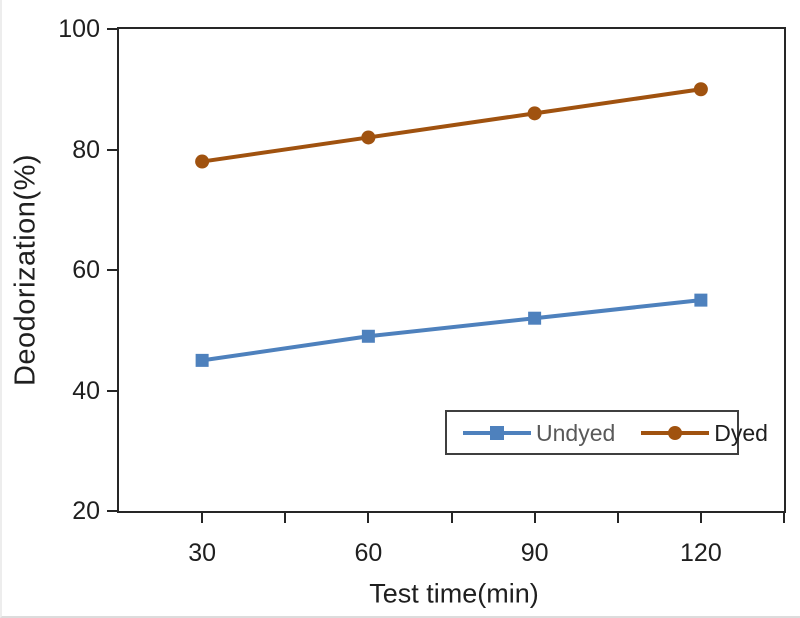 Image resolution: width=800 pixels, height=618 pixels. Describe the element at coordinates (86, 149) in the screenshot. I see `y-tick-label: 80` at that location.